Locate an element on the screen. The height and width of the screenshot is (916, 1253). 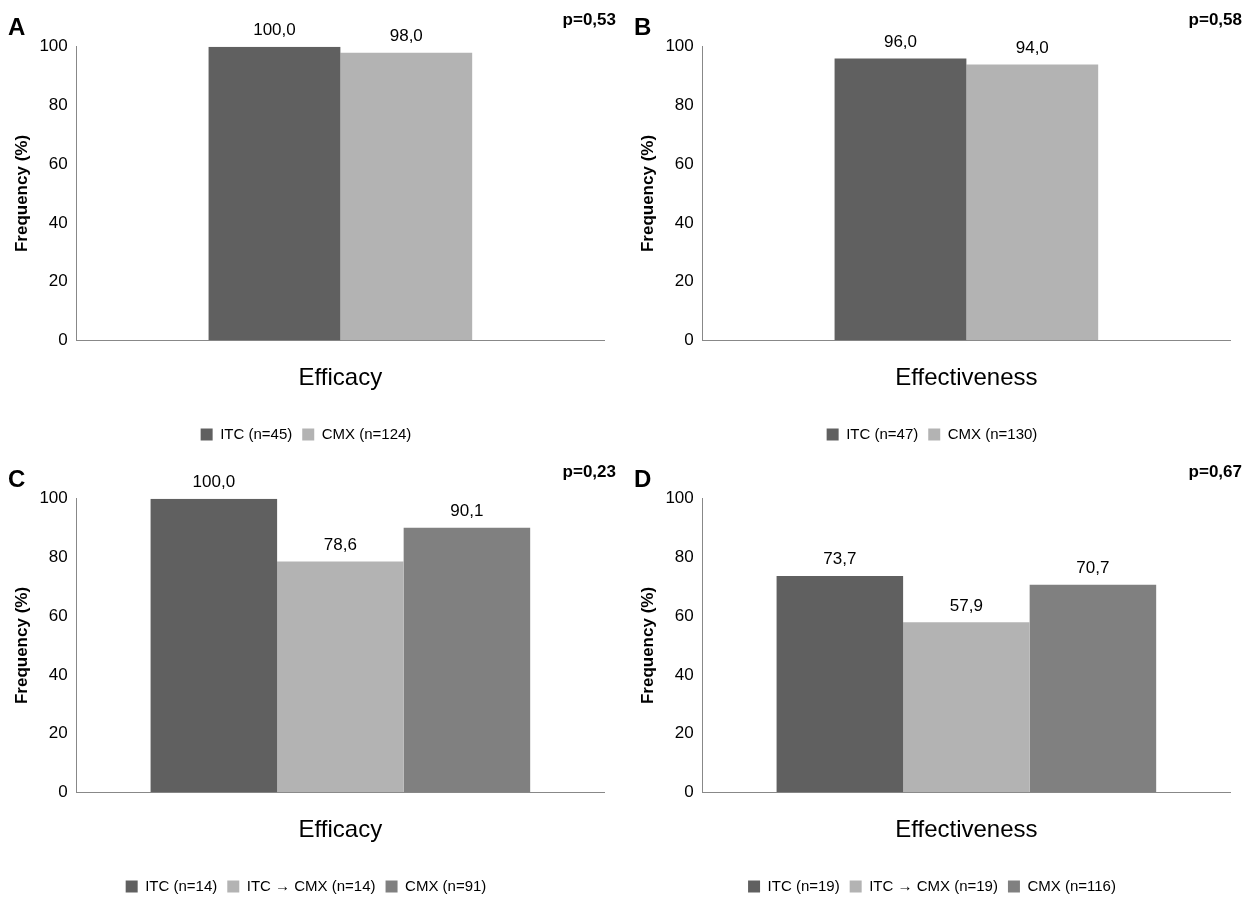
chart-title: C is located at coordinates (17, 479).